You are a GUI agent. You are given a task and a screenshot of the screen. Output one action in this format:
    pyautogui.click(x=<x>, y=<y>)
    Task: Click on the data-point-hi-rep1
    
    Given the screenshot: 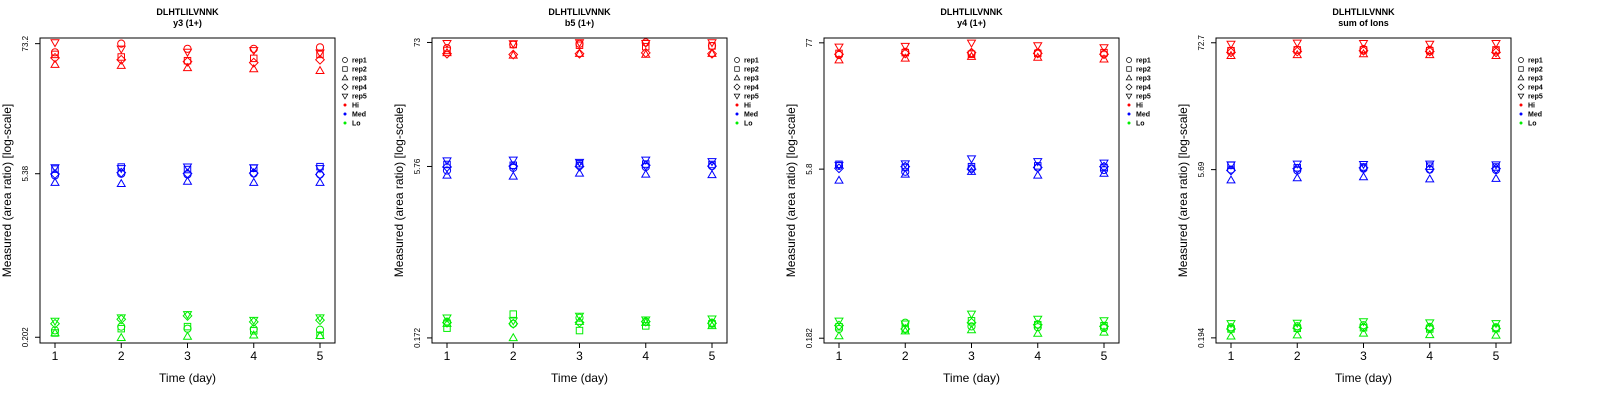 What is the action you would take?
    pyautogui.click(x=645, y=42)
    